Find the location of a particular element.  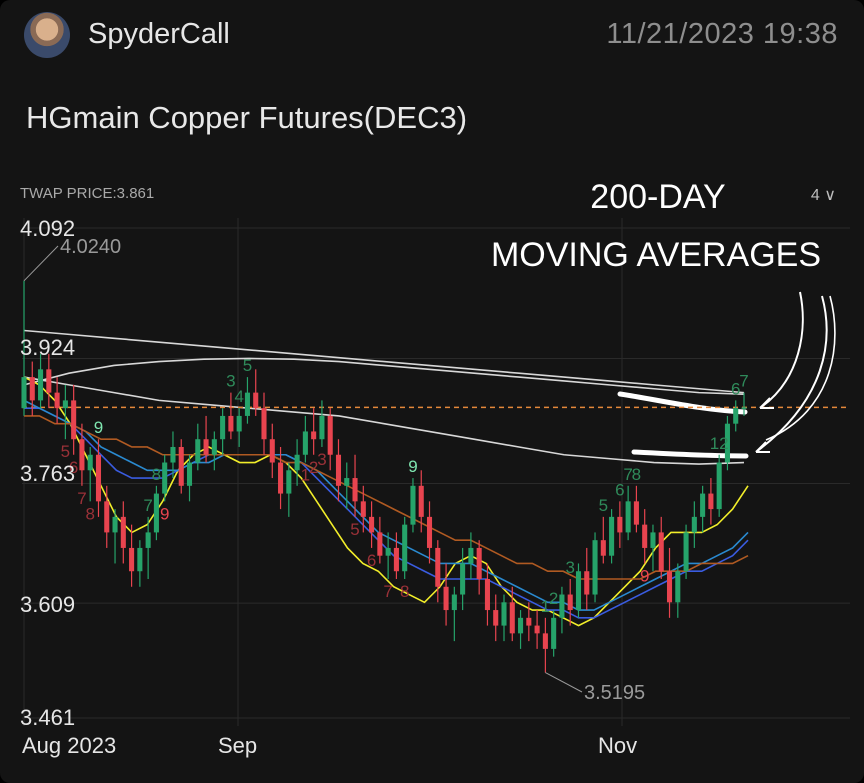

td-marker: 2 is located at coordinates (553, 598).